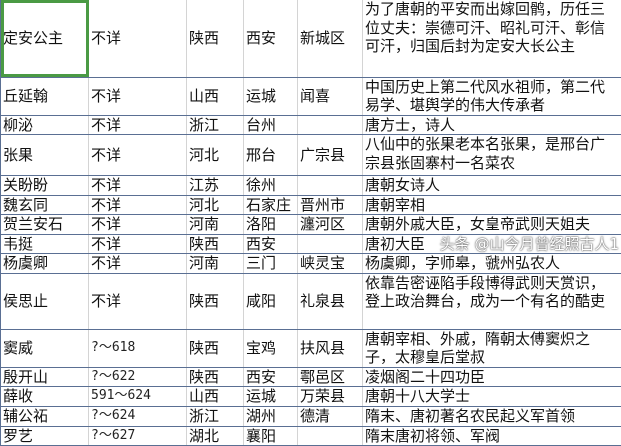  What do you see at coordinates (492, 264) in the screenshot?
I see `cell-desc: 杨虞卿，字师皋，虢州弘农人` at bounding box center [492, 264].